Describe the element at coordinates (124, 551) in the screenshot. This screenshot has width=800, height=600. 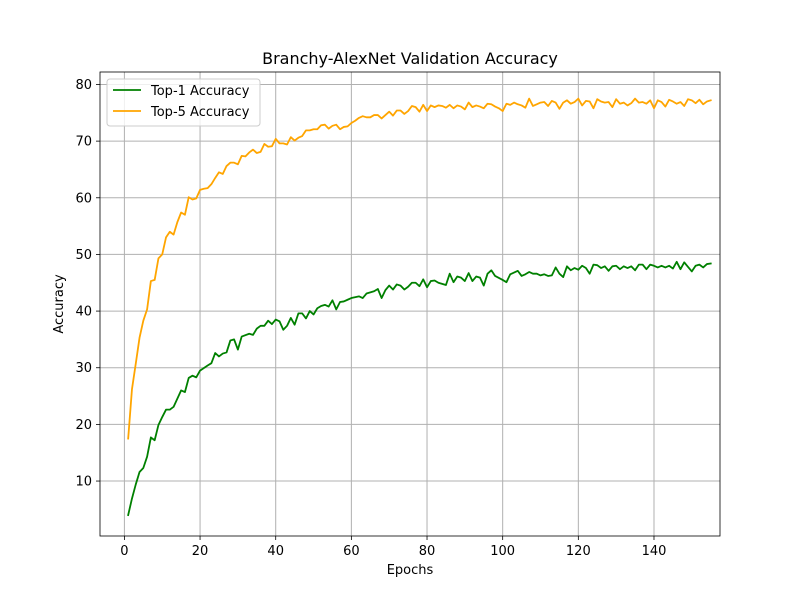
I see `x-tick-label: 0` at that location.